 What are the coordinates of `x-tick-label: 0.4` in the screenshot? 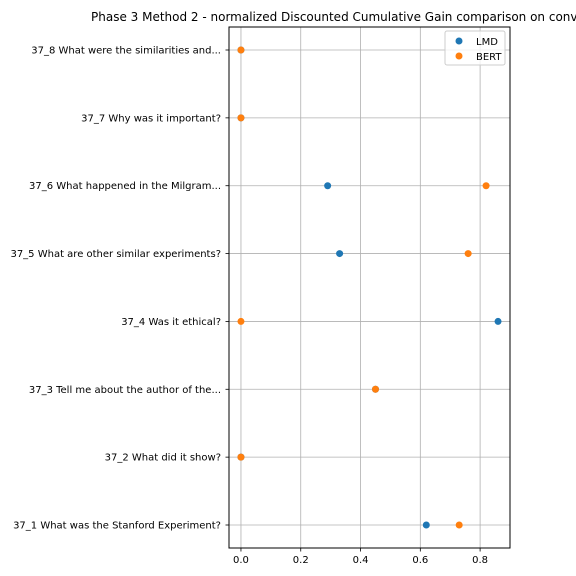 It's located at (361, 560).